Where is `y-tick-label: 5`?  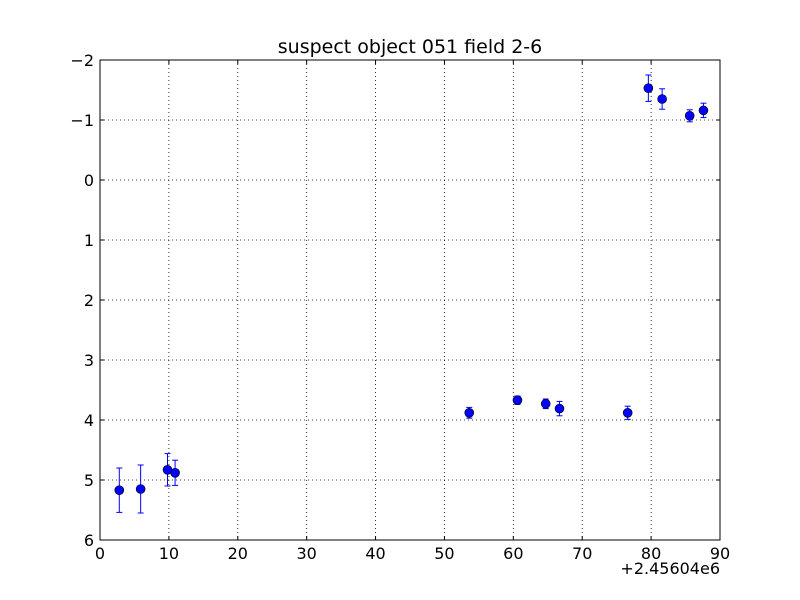 y-tick-label: 5 is located at coordinates (89, 480).